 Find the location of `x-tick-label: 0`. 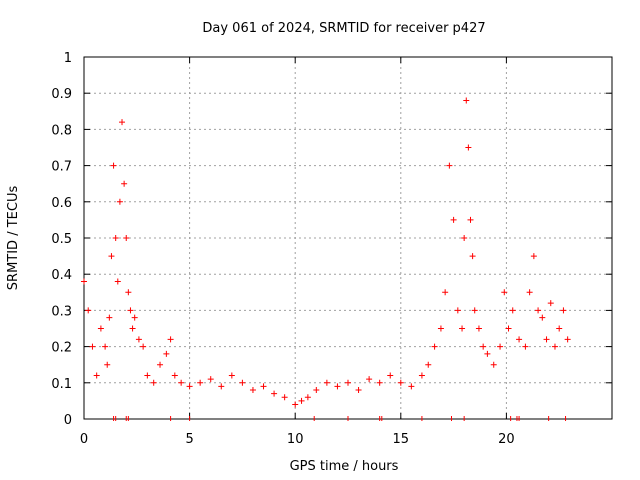

x-tick-label: 0 is located at coordinates (84, 439).